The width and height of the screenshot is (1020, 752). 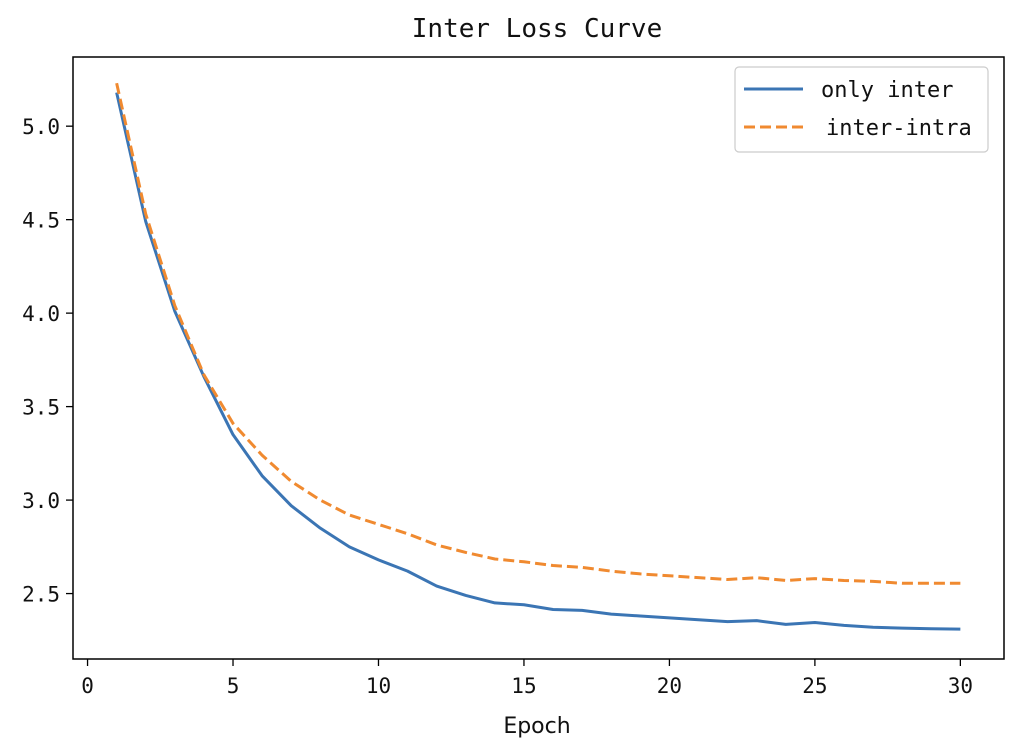 I want to click on x-tick-label: 25, so click(x=814, y=686).